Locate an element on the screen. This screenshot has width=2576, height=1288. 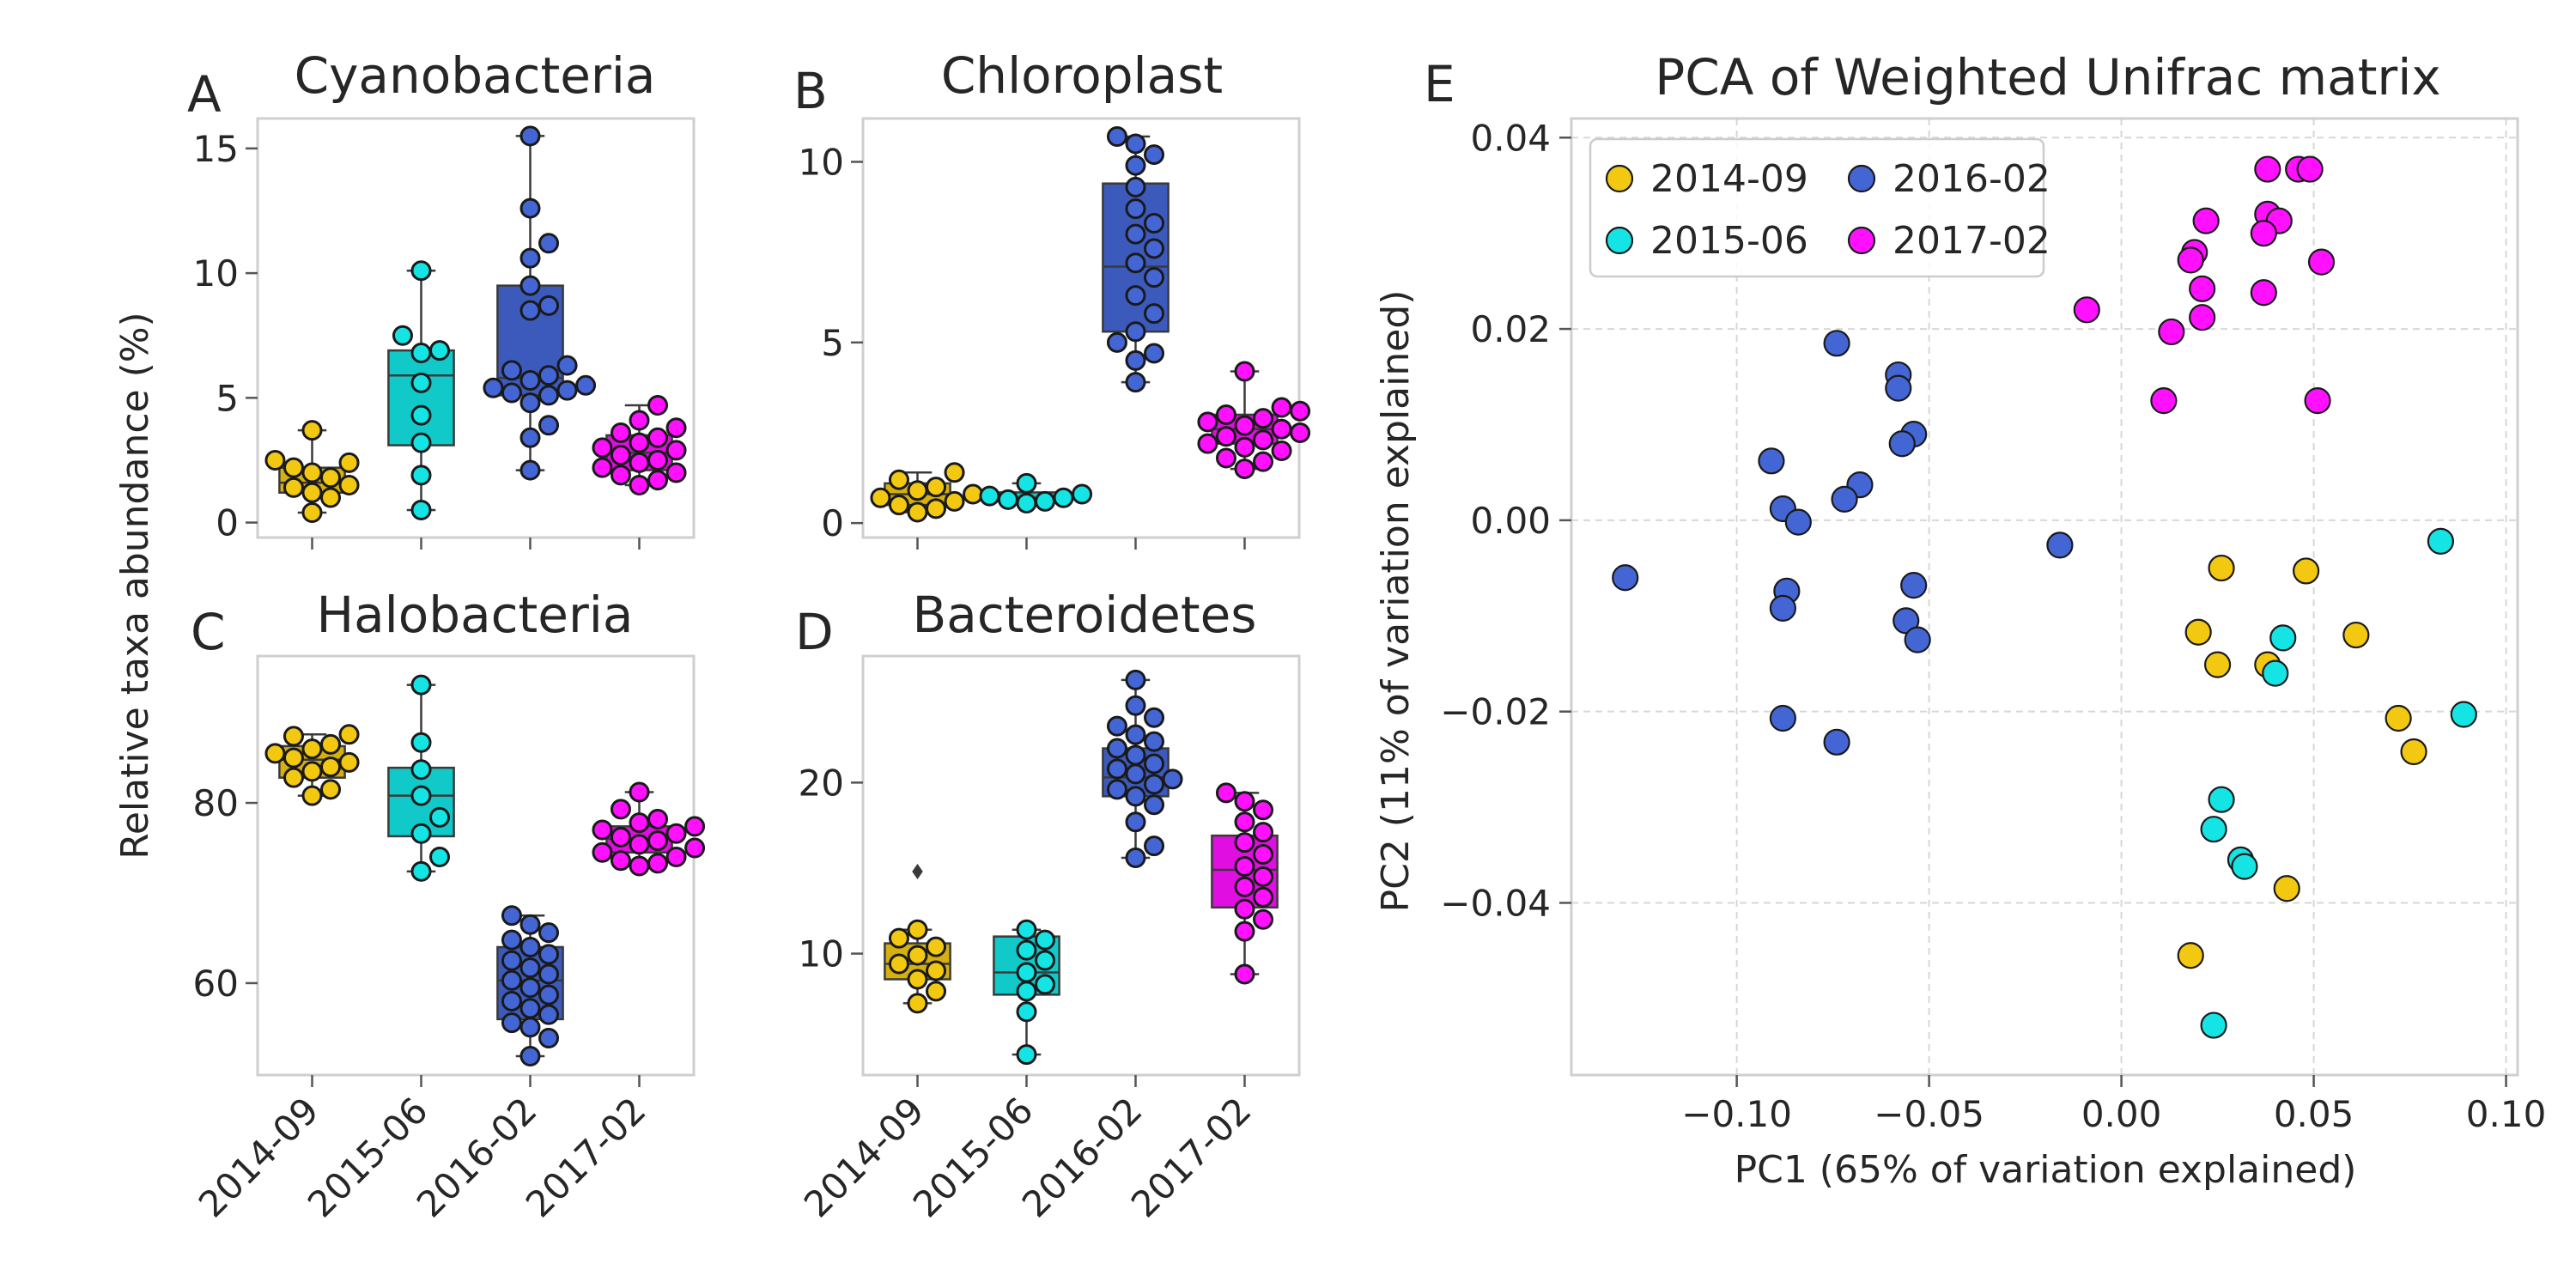
y-tick-label: 0.00 is located at coordinates (1510, 521).